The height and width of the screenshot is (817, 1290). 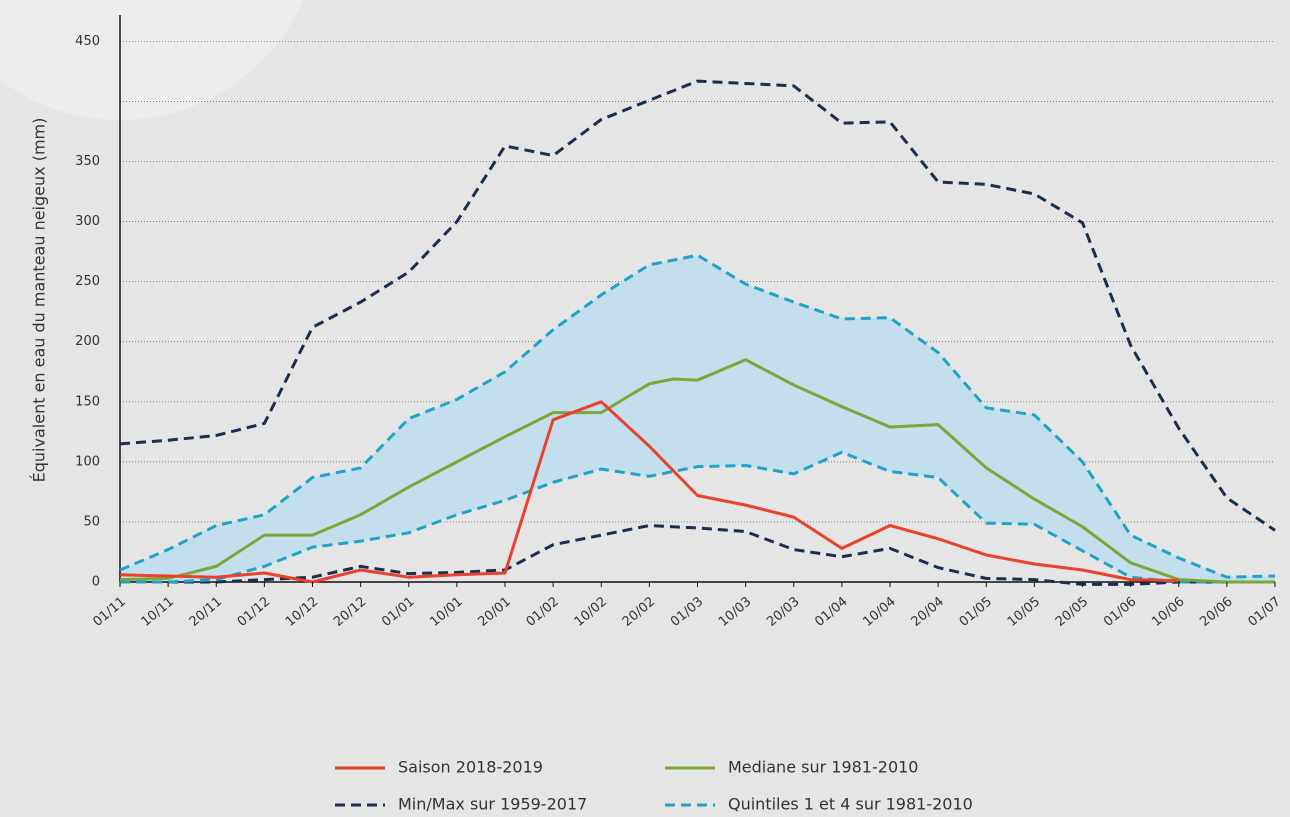 I want to click on x-tick-label: 10/02, so click(x=591, y=612).